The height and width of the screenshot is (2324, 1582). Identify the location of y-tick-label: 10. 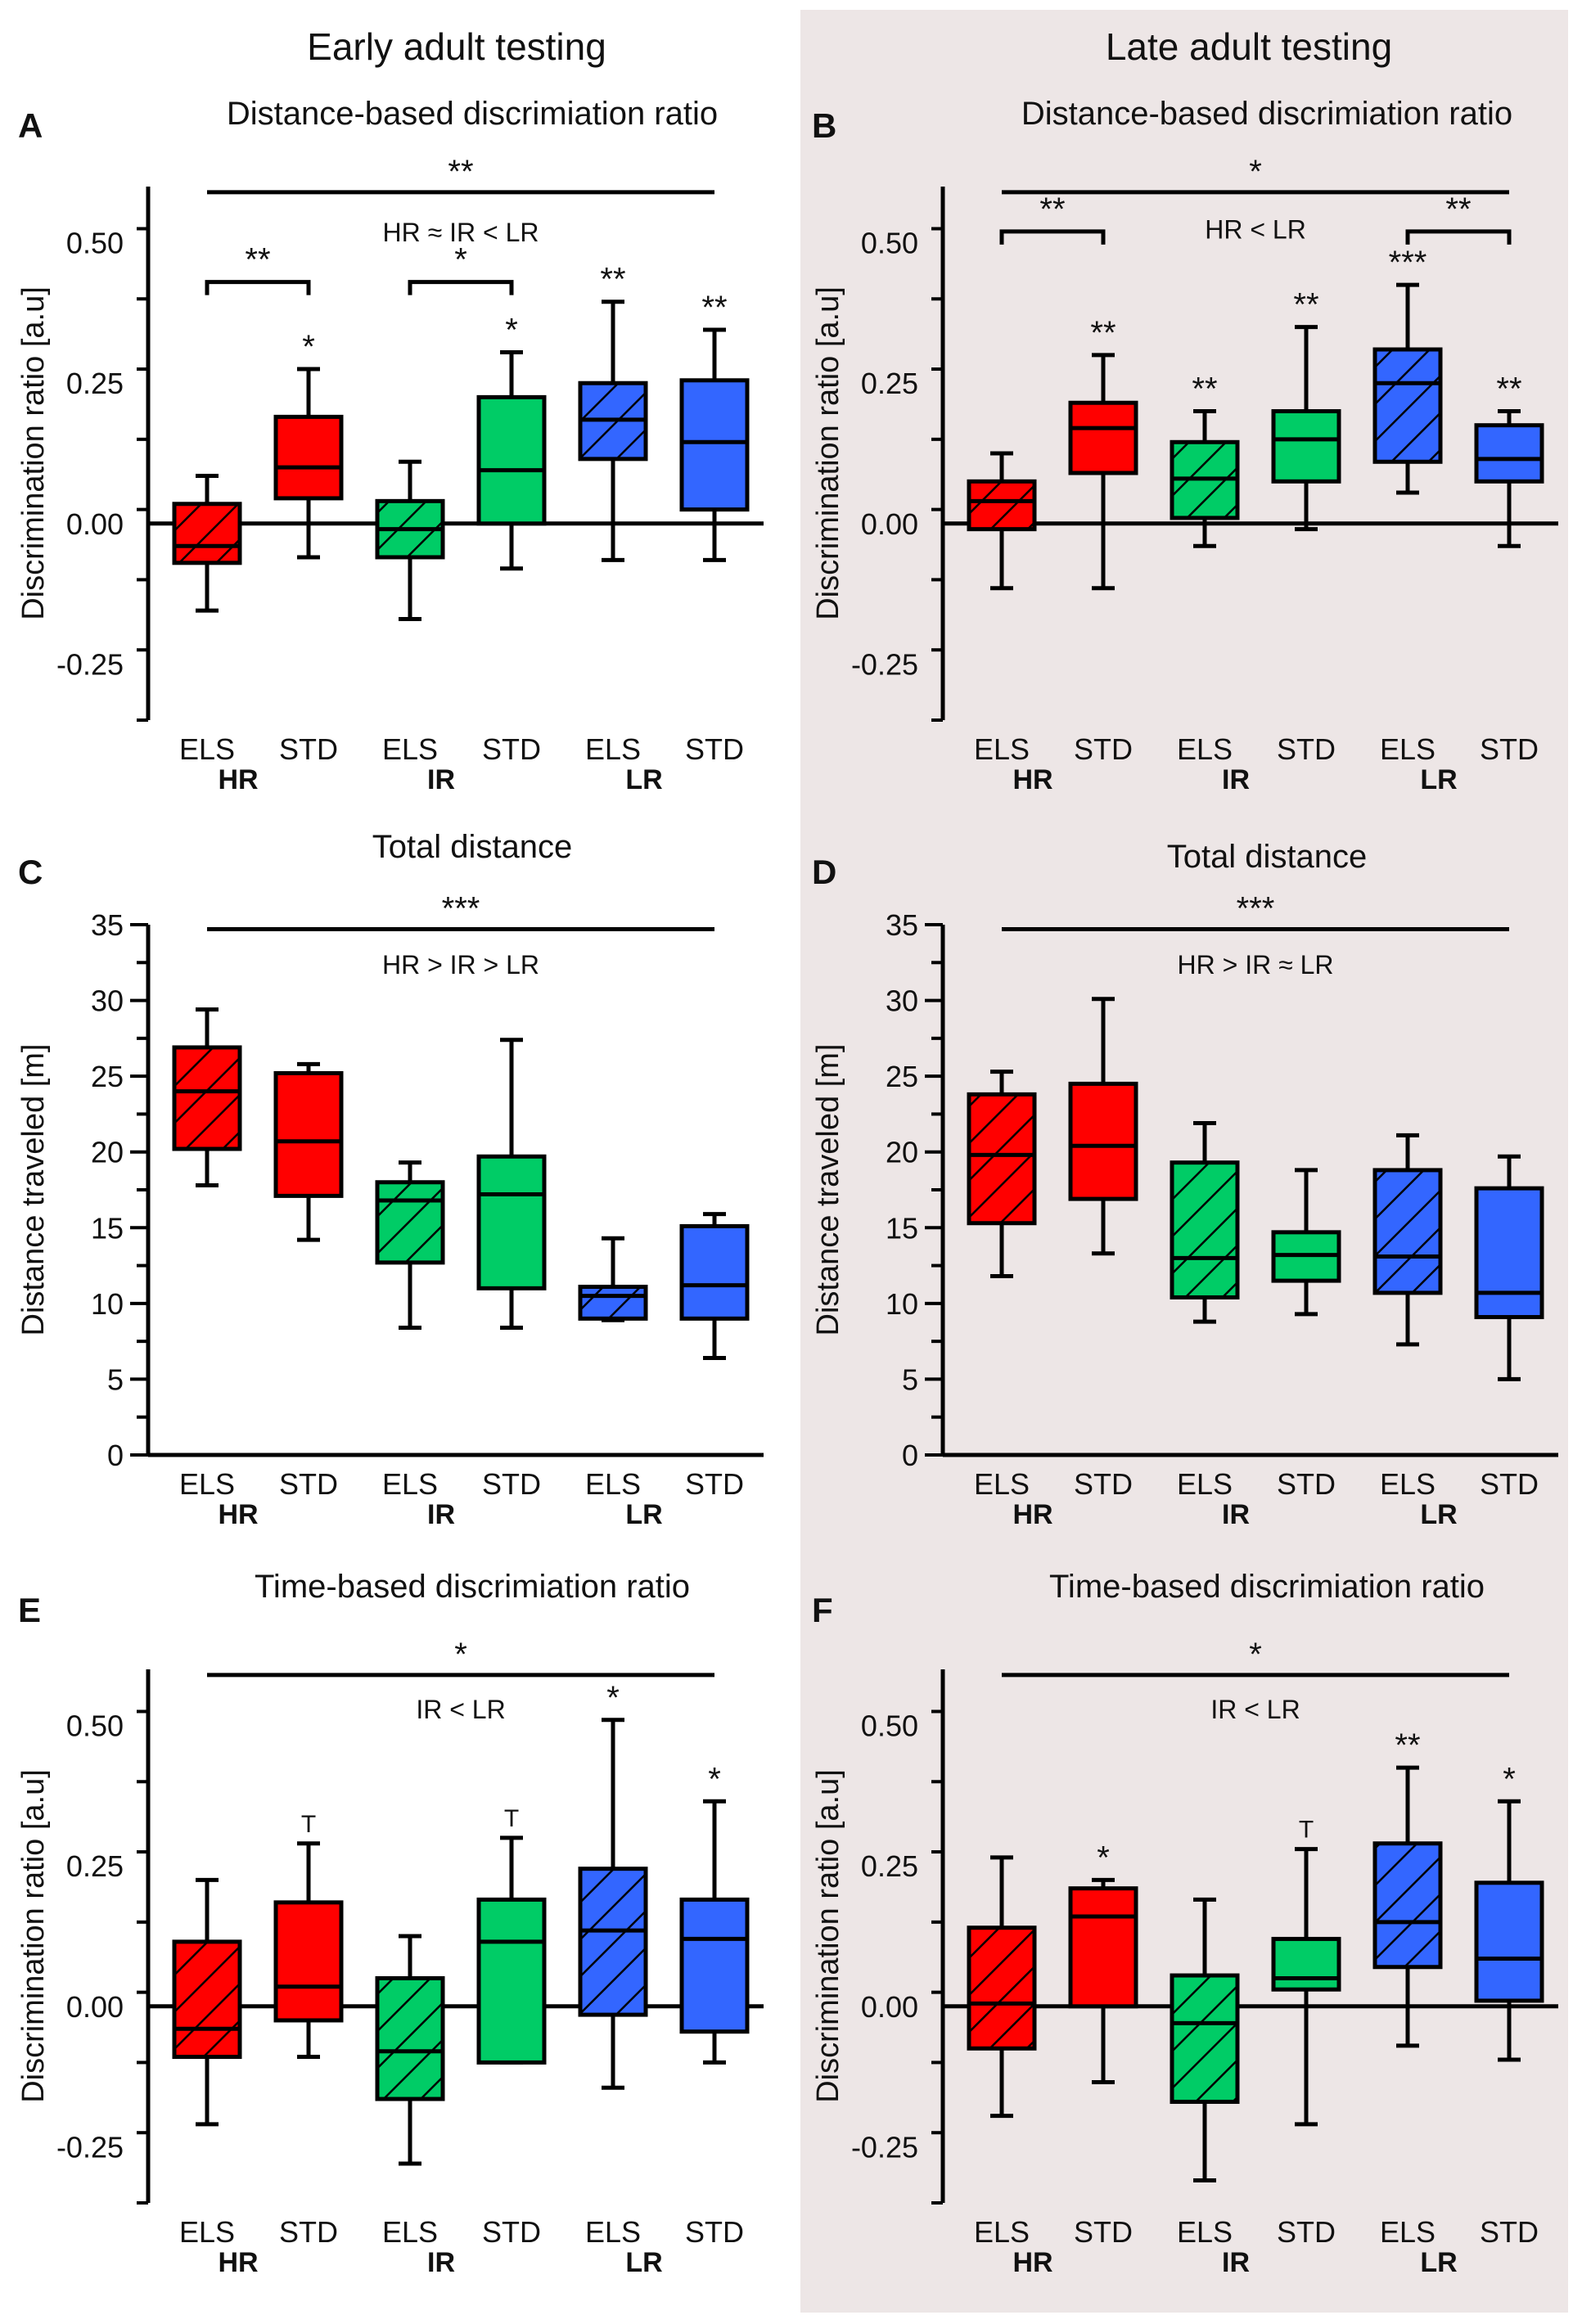
(107, 1304).